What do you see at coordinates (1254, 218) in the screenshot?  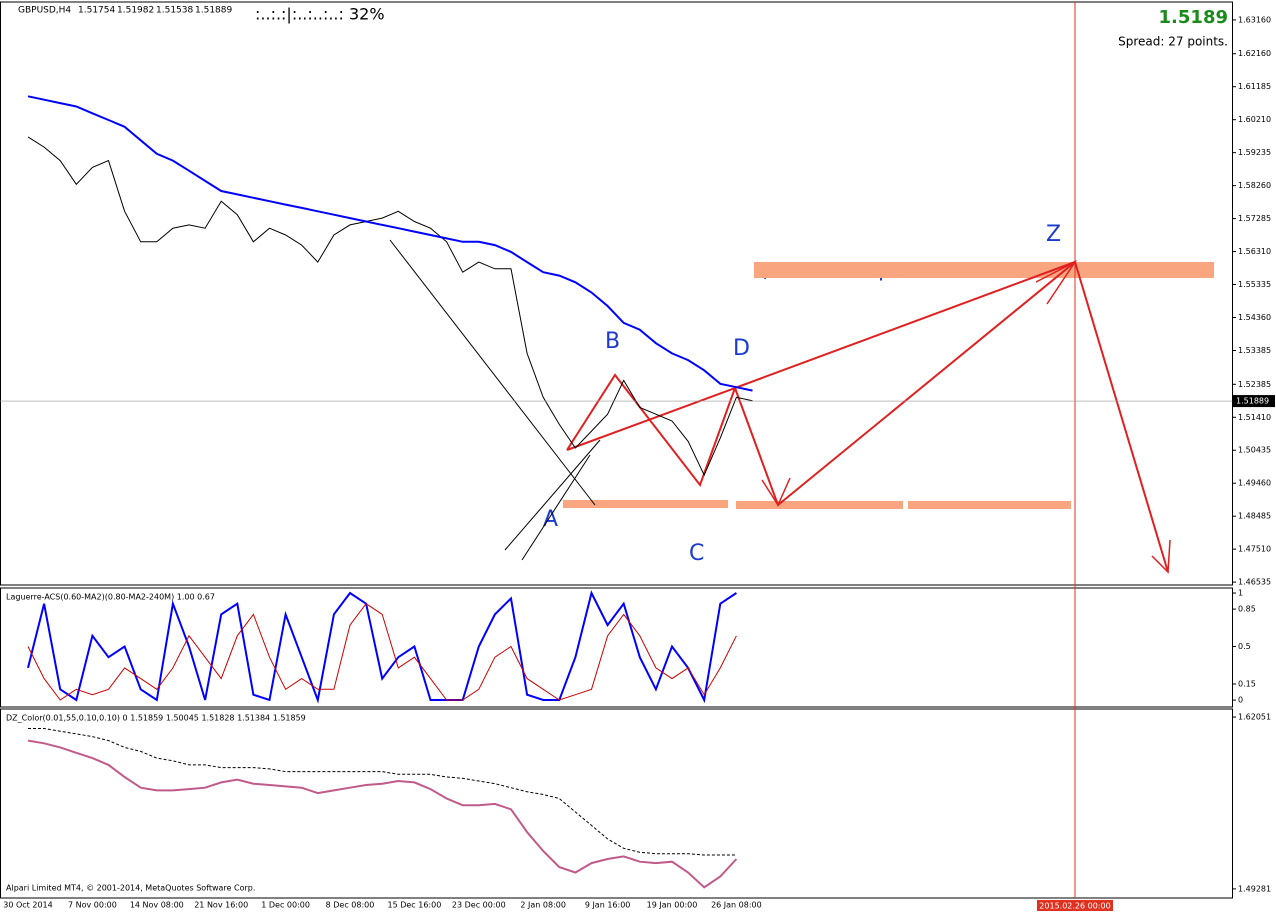 I see `y-tick-label: 1.57285` at bounding box center [1254, 218].